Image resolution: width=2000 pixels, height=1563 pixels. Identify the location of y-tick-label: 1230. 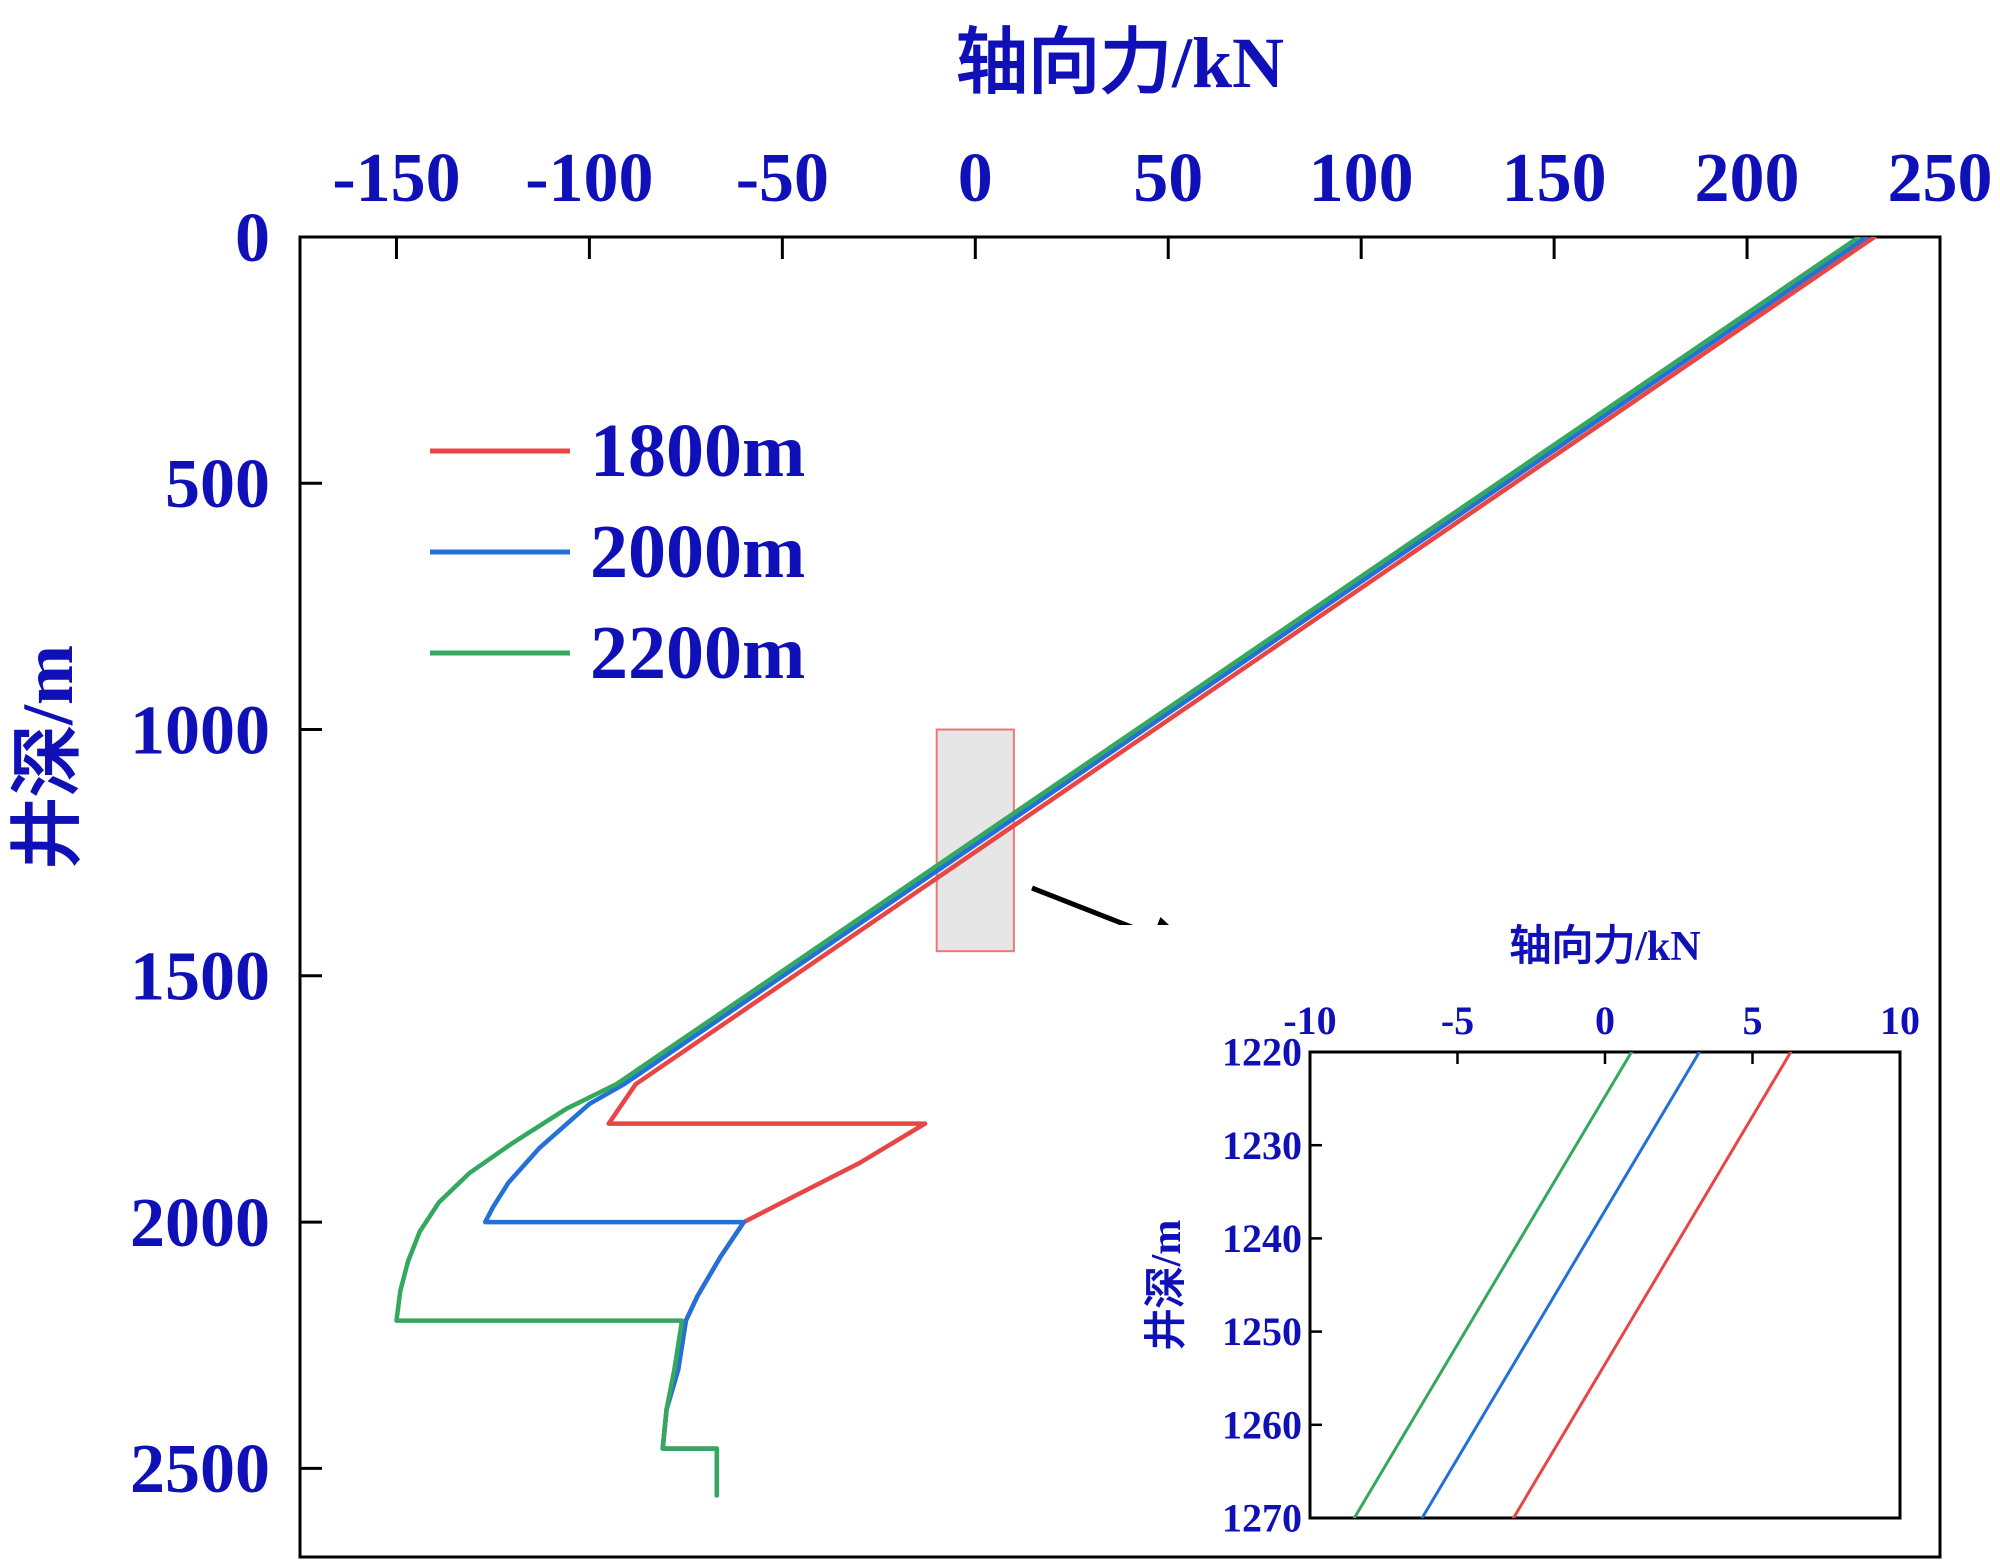
(1262, 1145).